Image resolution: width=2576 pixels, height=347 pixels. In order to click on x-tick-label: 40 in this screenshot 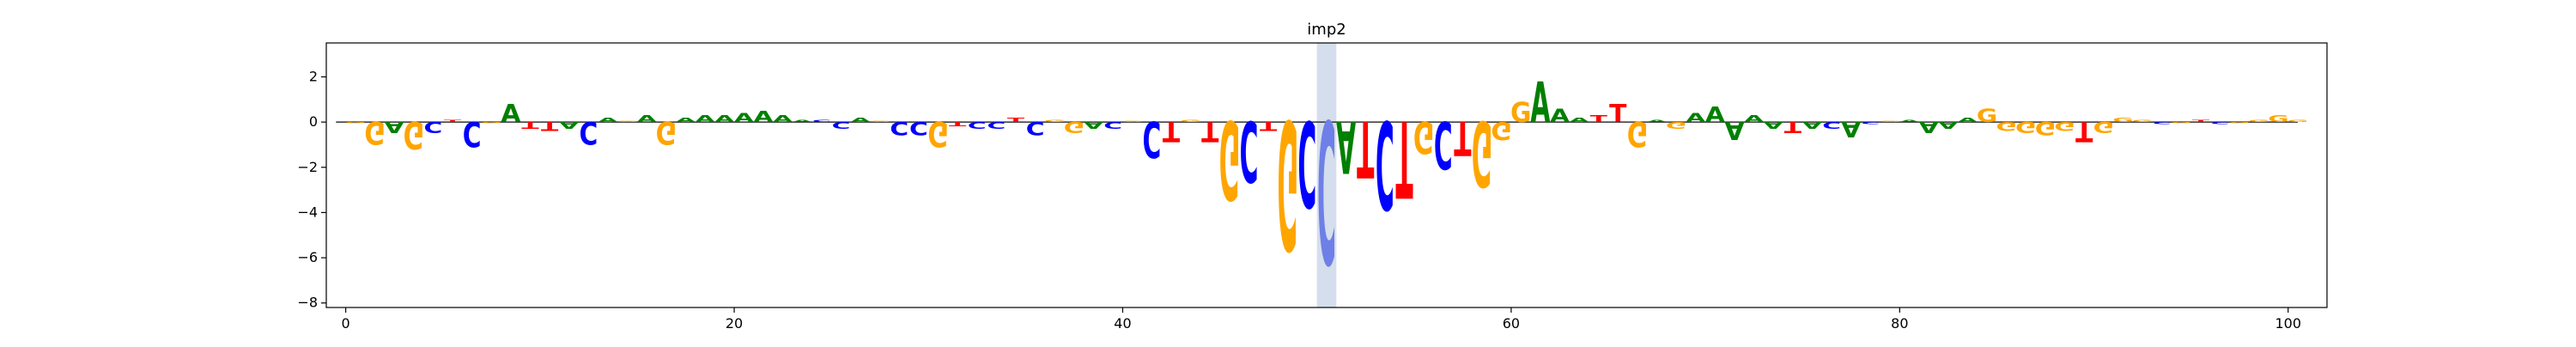, I will do `click(1122, 323)`.